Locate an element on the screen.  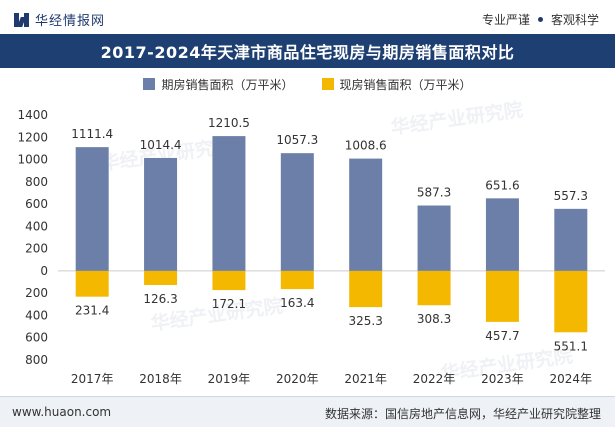
x-tick-label: 2024年 is located at coordinates (571, 379).